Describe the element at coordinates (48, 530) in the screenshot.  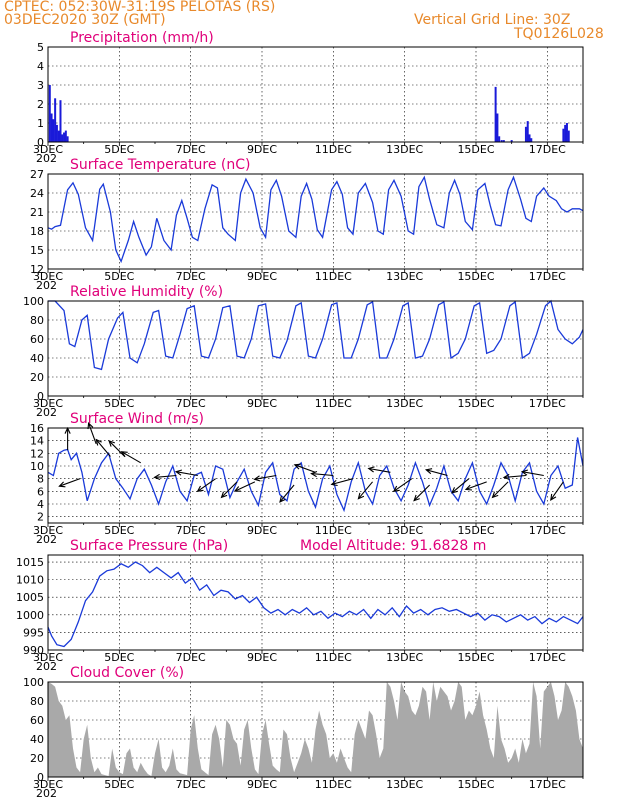
I see `wind-xtick-label: 3DEC` at that location.